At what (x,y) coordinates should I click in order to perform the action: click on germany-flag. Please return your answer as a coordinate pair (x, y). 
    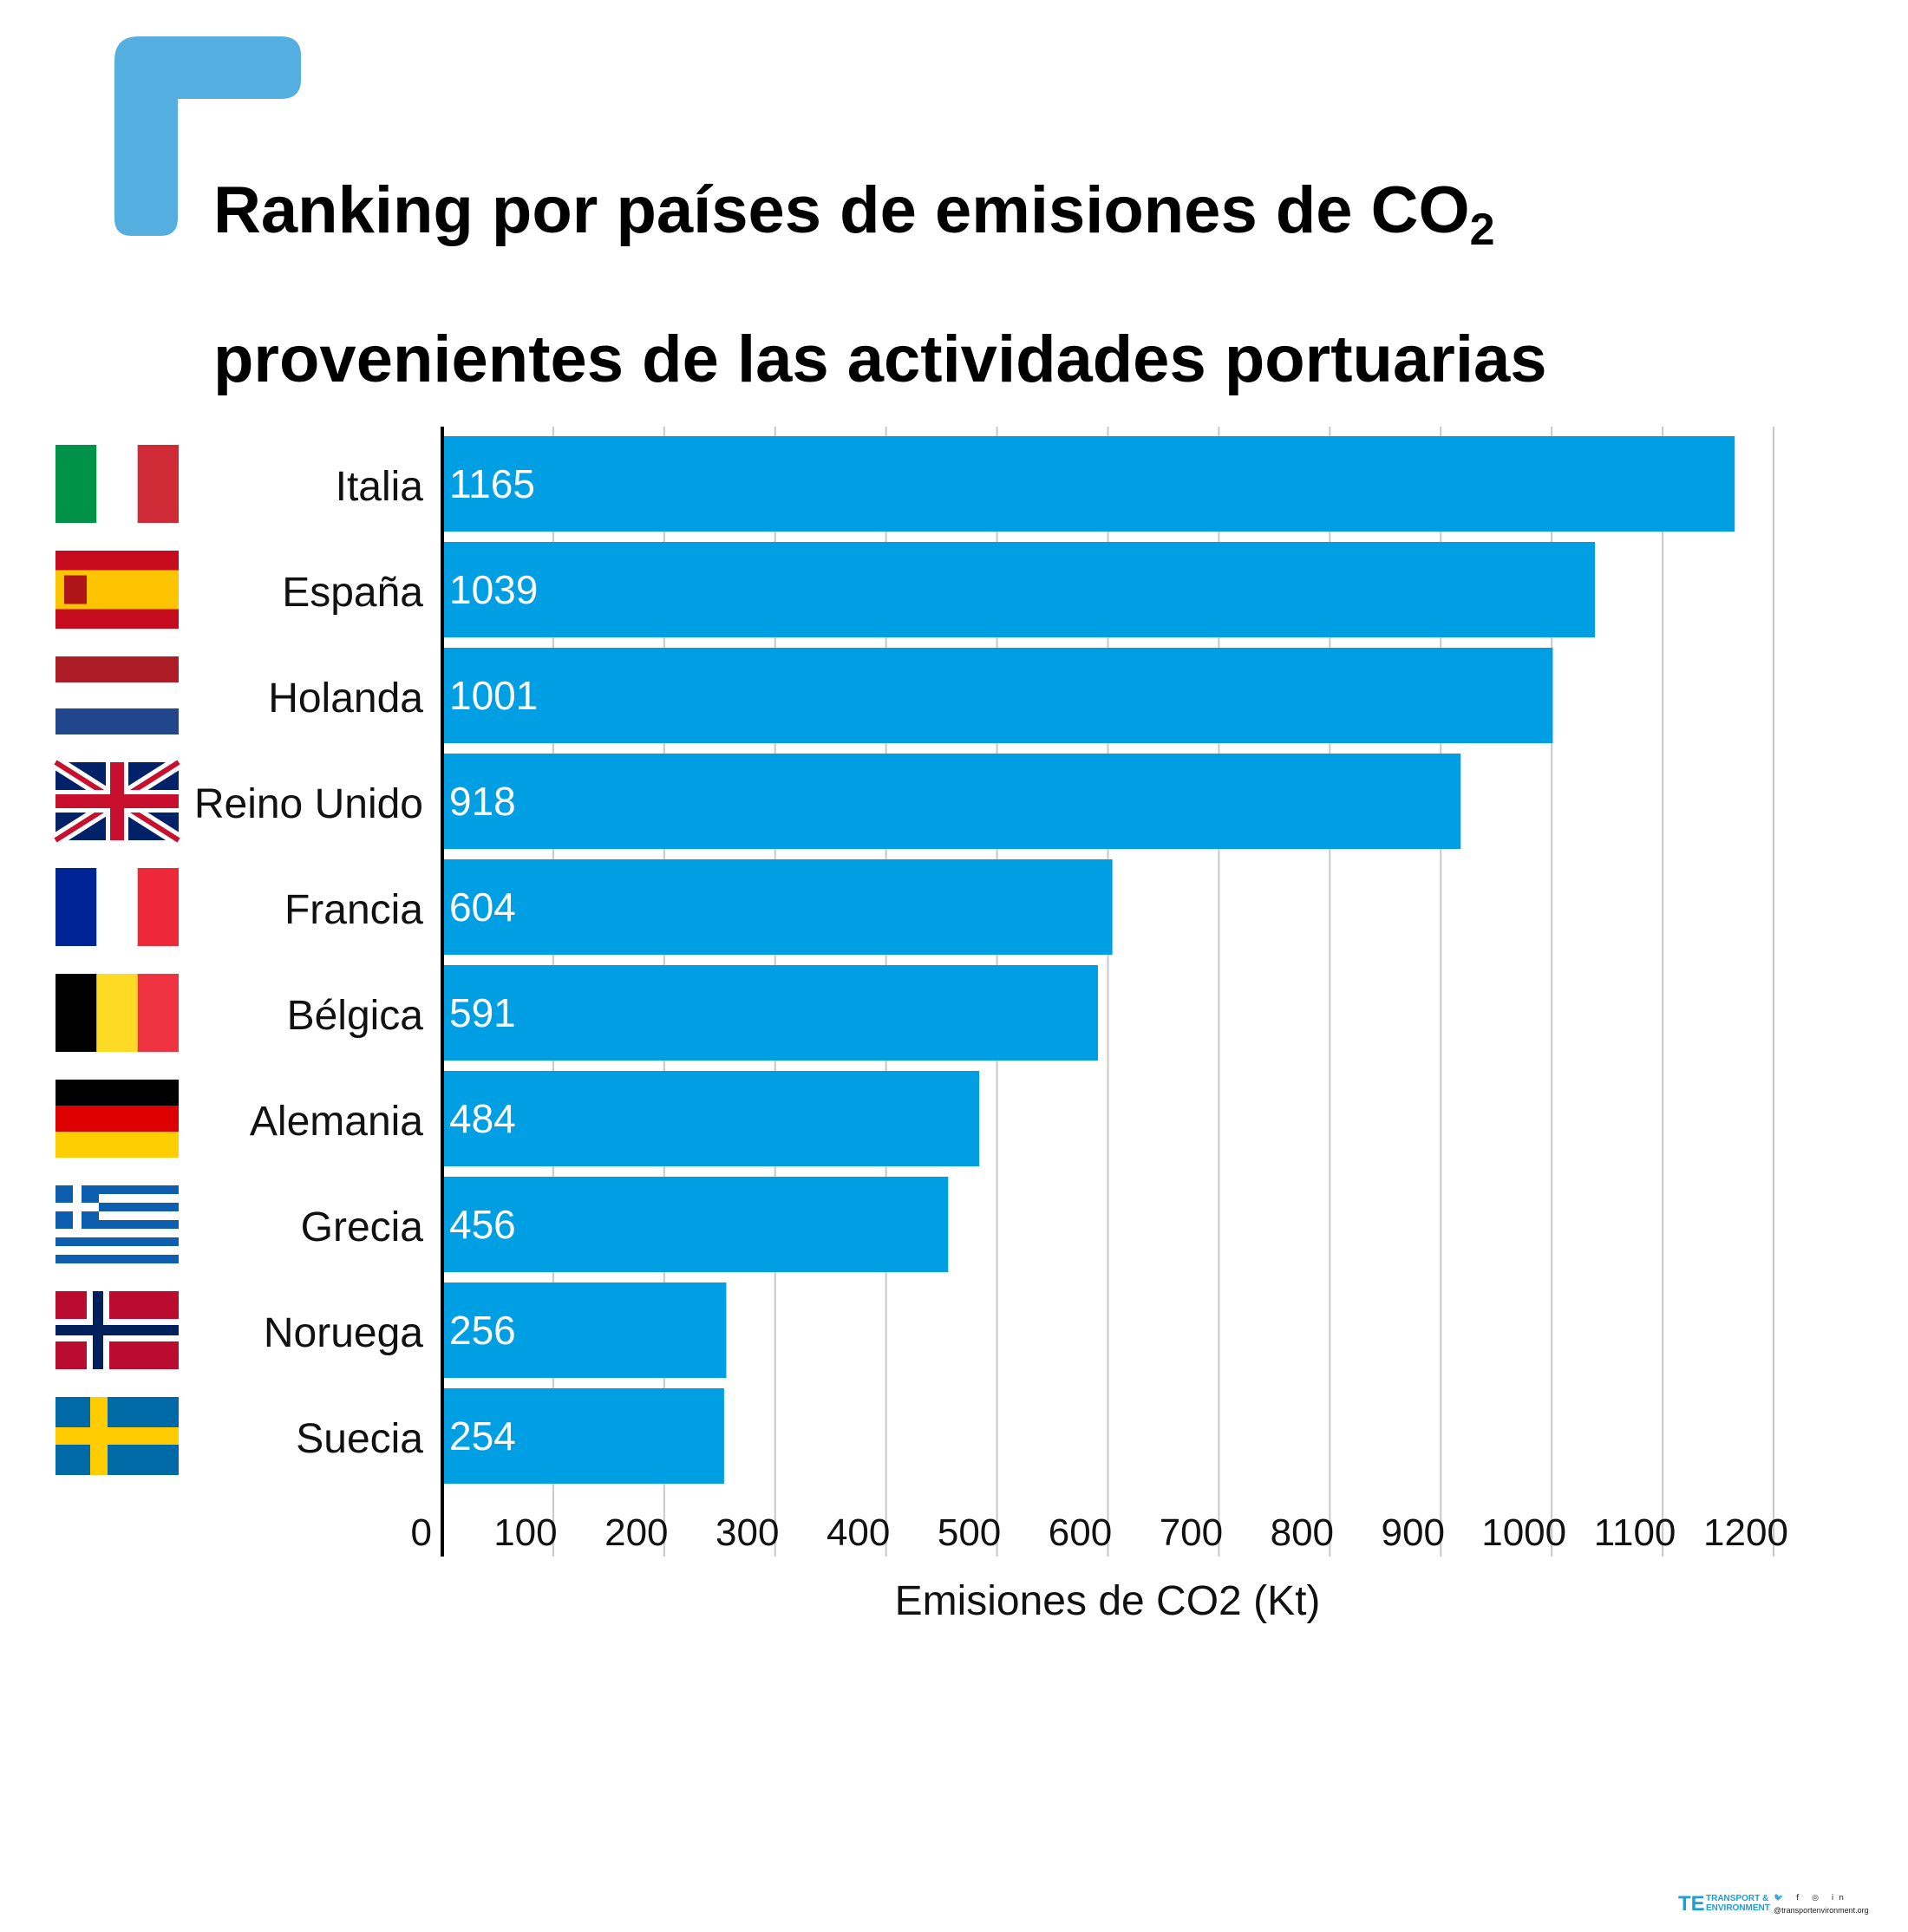
    Looking at the image, I should click on (117, 1119).